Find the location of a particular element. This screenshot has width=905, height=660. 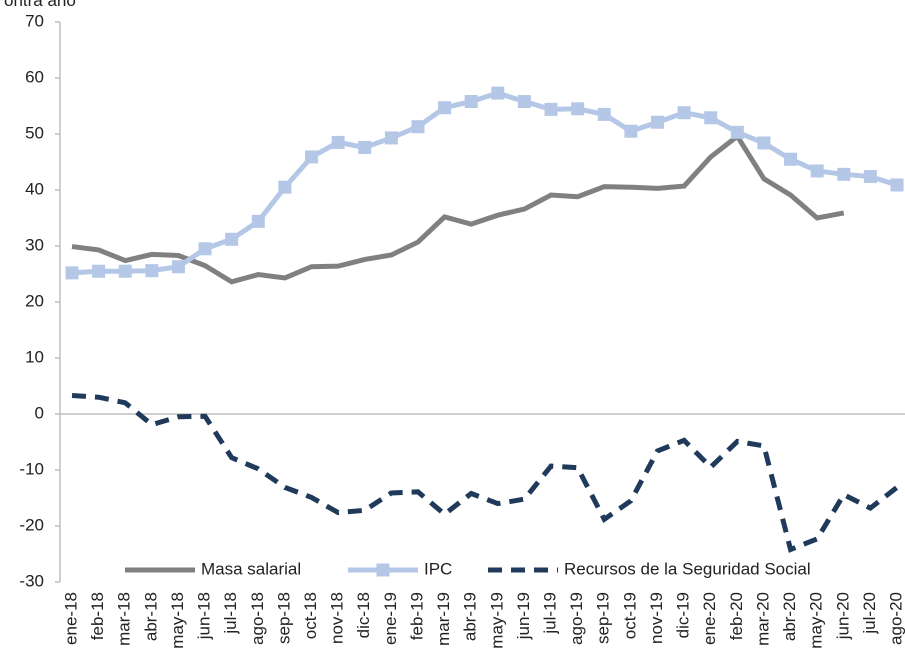

x-tick-label: ene-18 is located at coordinates (70, 618).